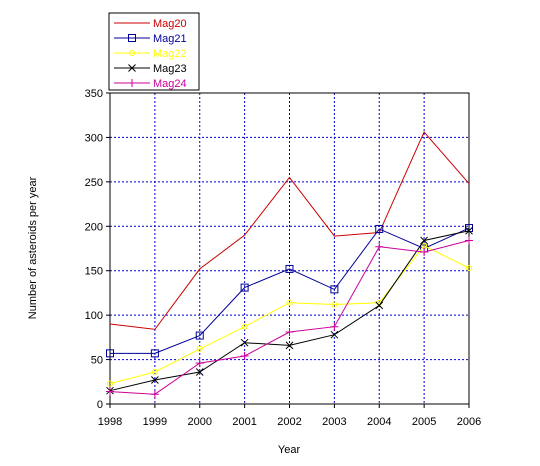 The width and height of the screenshot is (540, 466). I want to click on legend-marker-mag24, so click(132, 83).